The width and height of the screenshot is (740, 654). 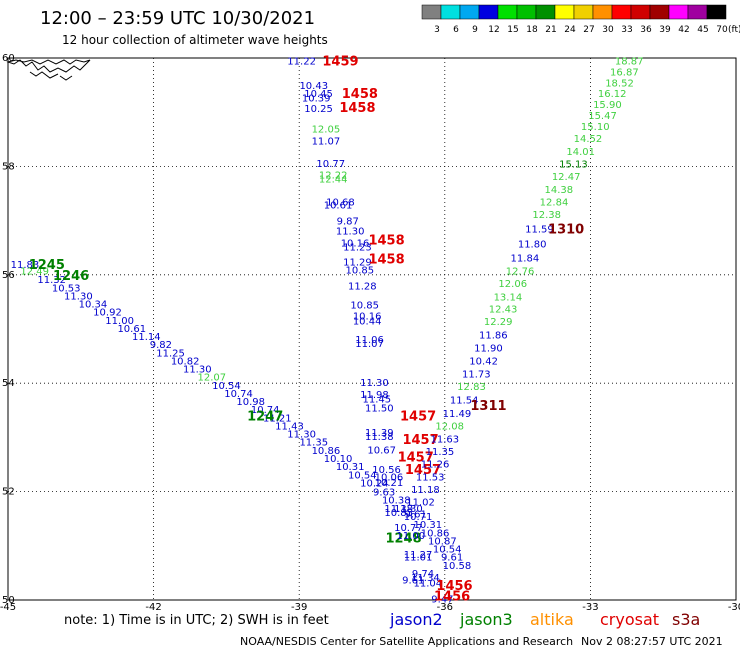 What do you see at coordinates (170, 353) in the screenshot?
I see `wave-height-label: 11.25` at bounding box center [170, 353].